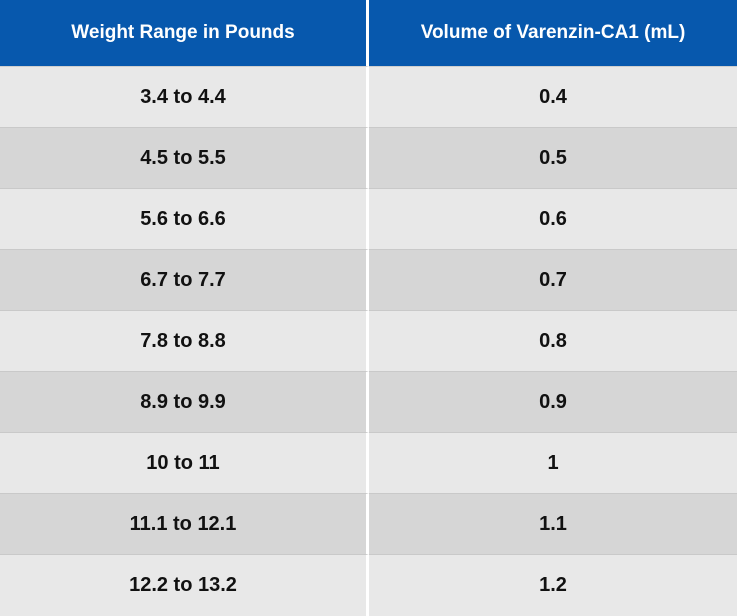 This screenshot has height=616, width=737. Describe the element at coordinates (184, 524) in the screenshot. I see `weight-cell: 11.1 to 12.1` at that location.